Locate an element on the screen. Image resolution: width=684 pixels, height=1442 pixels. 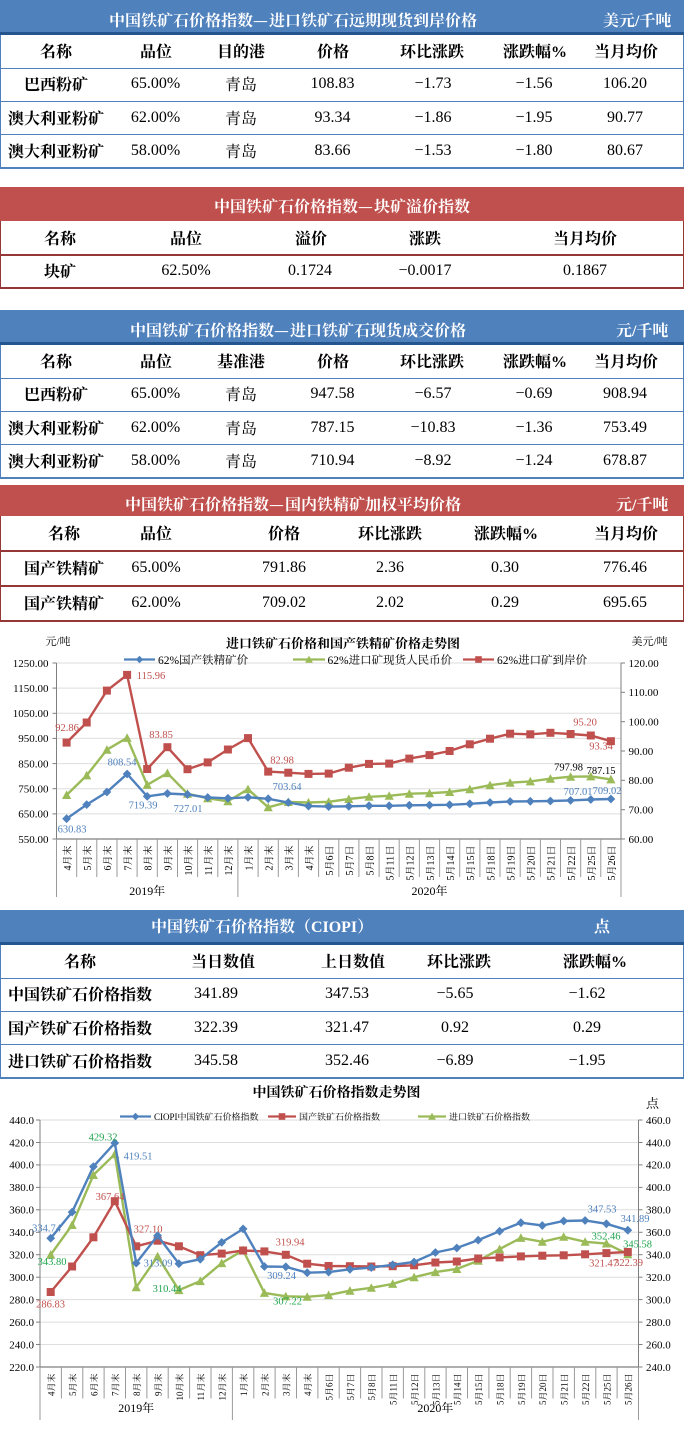
svg-text: 115.96 is located at coordinates (151, 676).